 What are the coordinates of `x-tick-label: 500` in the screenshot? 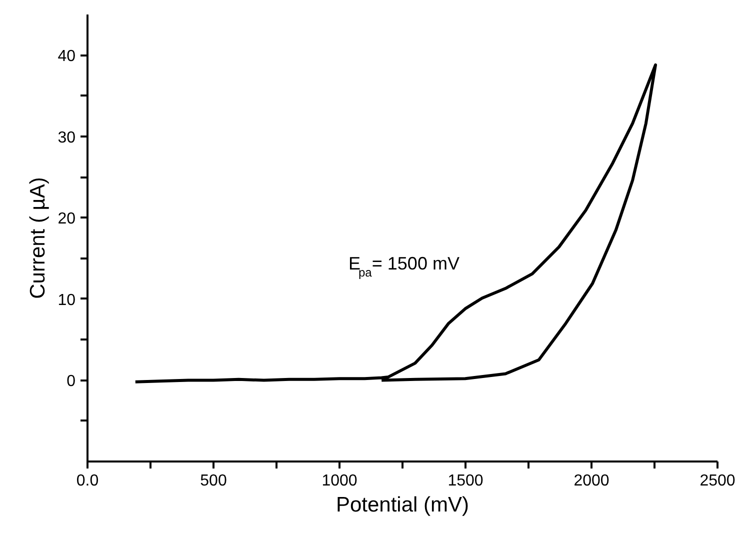 It's located at (213, 481).